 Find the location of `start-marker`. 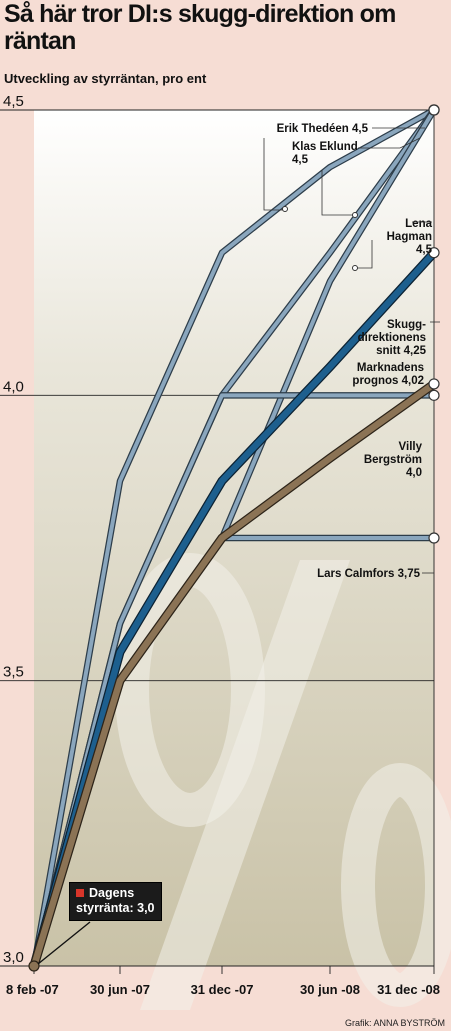

start-marker is located at coordinates (34, 966).